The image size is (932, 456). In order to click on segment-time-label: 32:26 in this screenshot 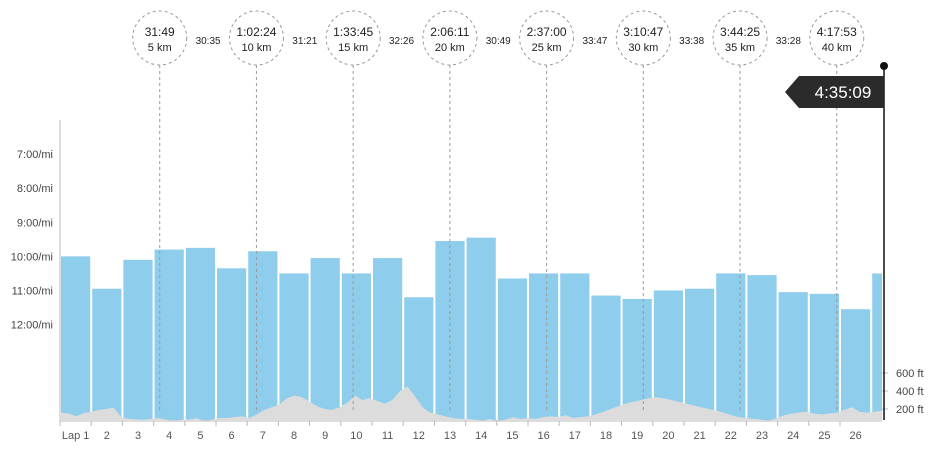, I will do `click(401, 41)`.